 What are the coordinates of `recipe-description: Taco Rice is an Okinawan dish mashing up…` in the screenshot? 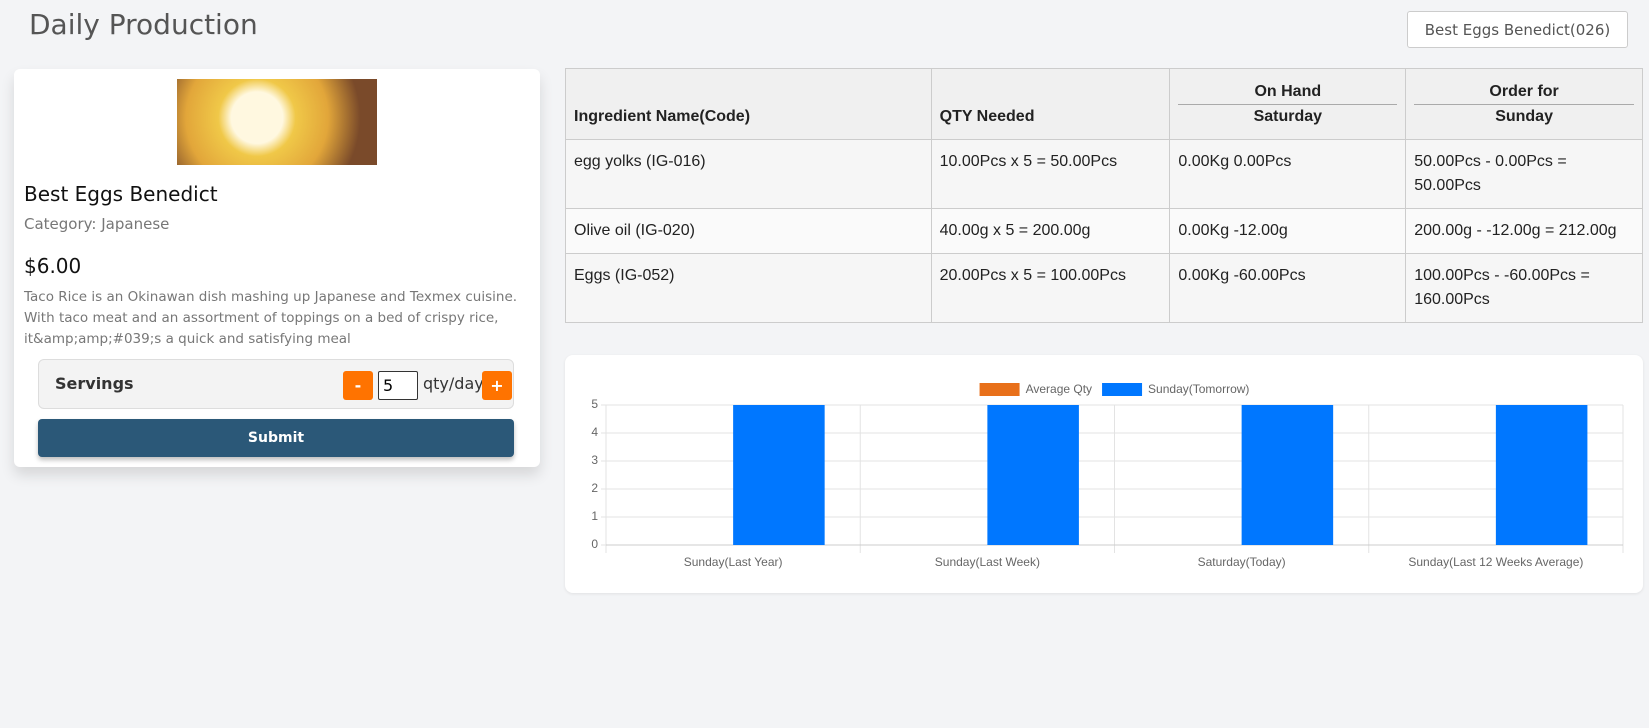 It's located at (271, 318).